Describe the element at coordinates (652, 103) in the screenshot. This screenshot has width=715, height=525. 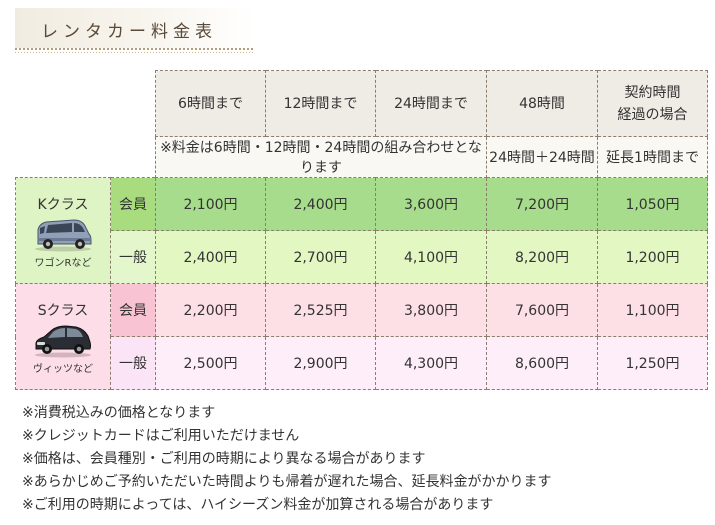
I see `header-contract-overtime: 契約時間 経過の場合` at that location.